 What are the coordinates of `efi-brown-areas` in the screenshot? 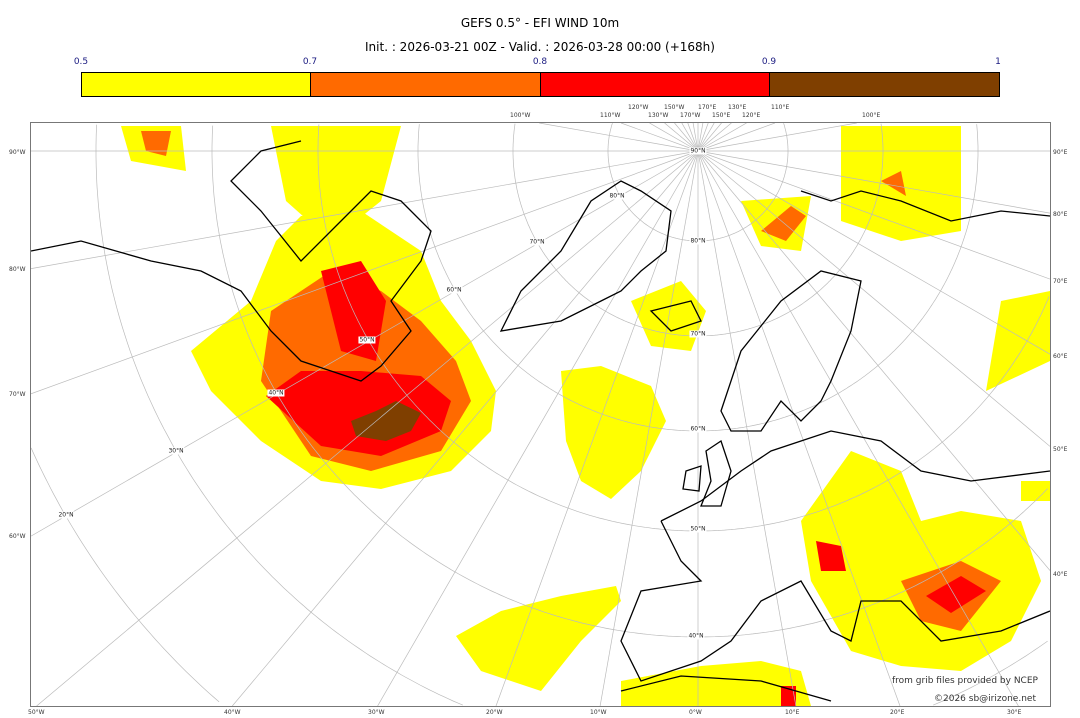 It's located at (386, 421).